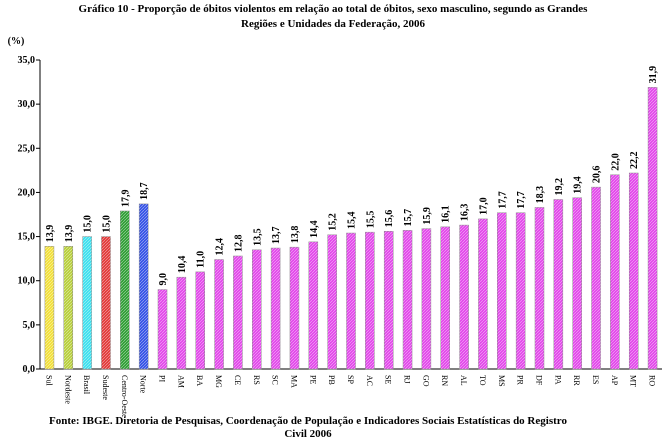  I want to click on value-label: 16,3, so click(465, 213).